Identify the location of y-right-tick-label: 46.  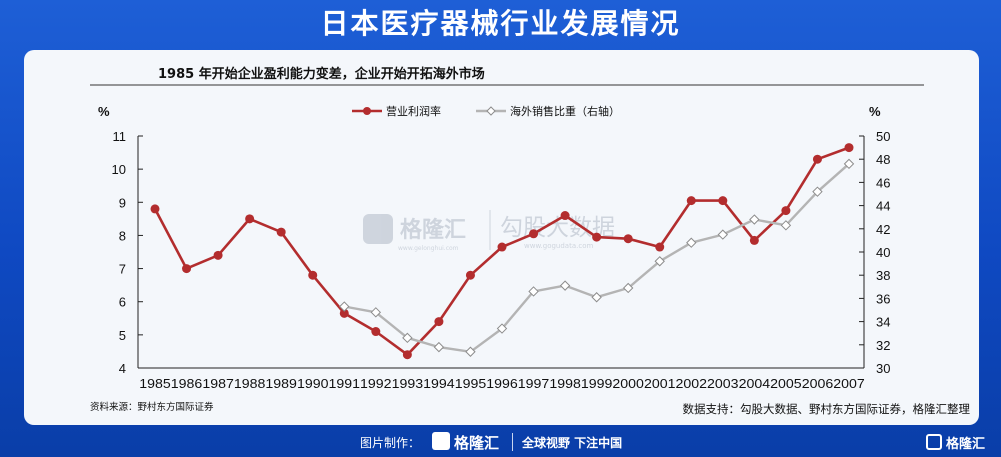
(883, 182).